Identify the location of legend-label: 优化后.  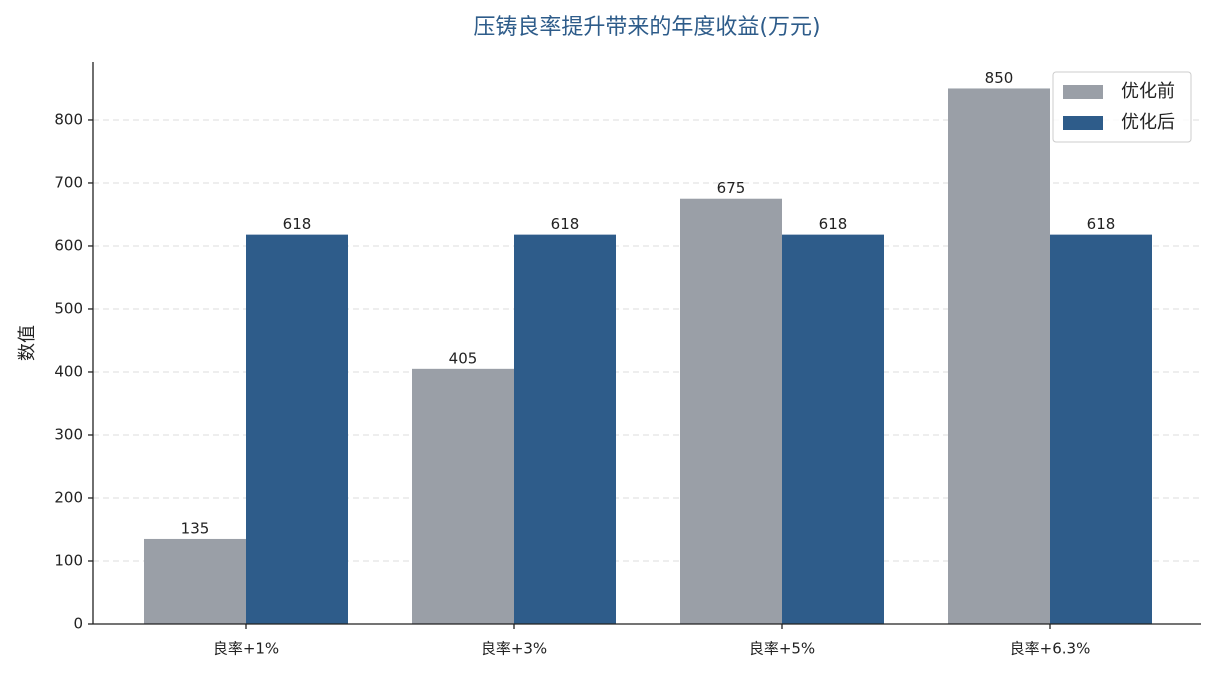
(1148, 122).